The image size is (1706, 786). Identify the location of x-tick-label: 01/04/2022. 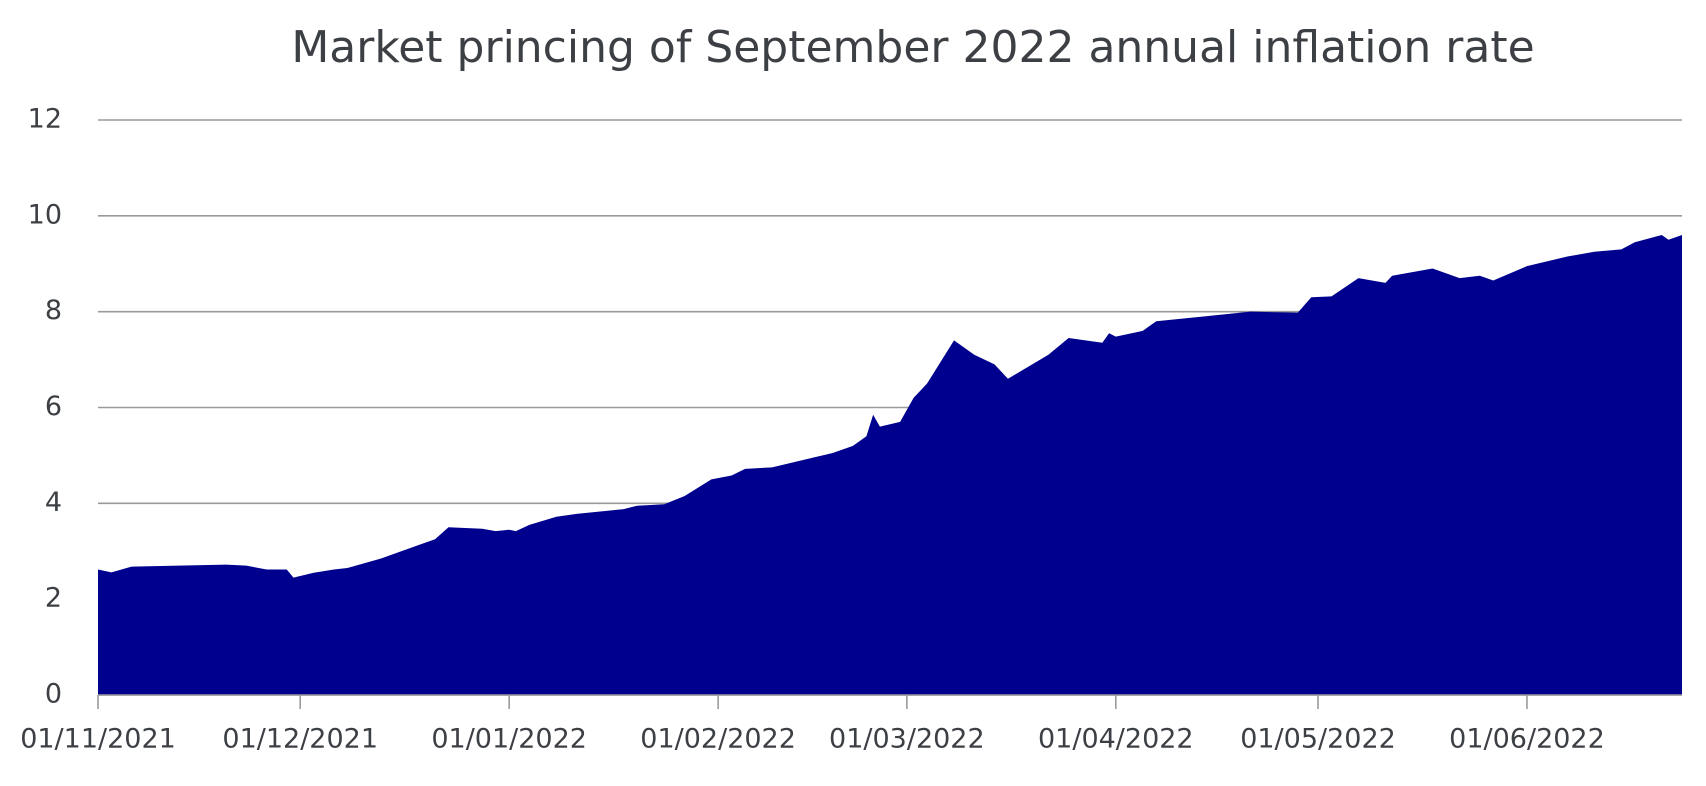
(1116, 739).